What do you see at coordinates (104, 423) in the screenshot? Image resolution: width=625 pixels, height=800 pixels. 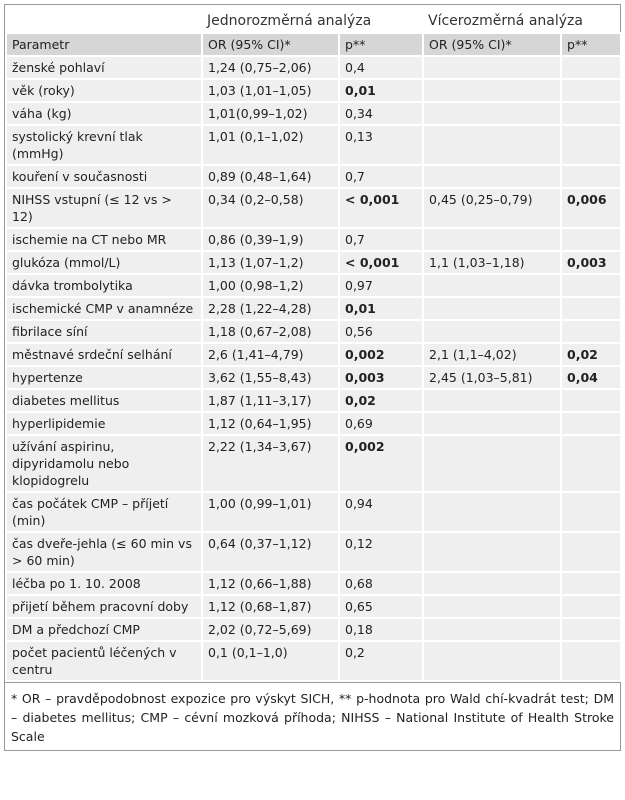 I see `table-cell: hyperlipidemie` at bounding box center [104, 423].